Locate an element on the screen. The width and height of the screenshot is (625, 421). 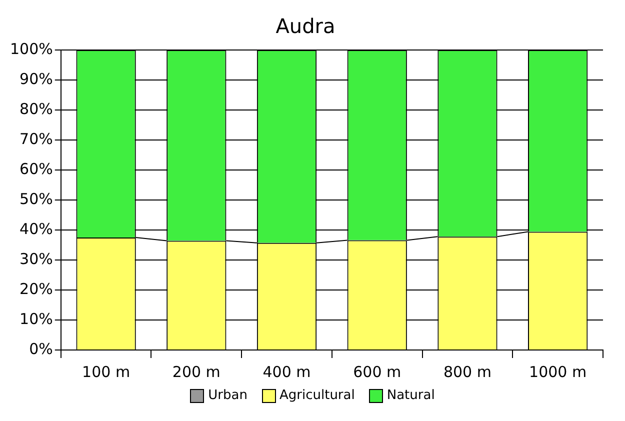
y-tick-label: 0% is located at coordinates (41, 349).